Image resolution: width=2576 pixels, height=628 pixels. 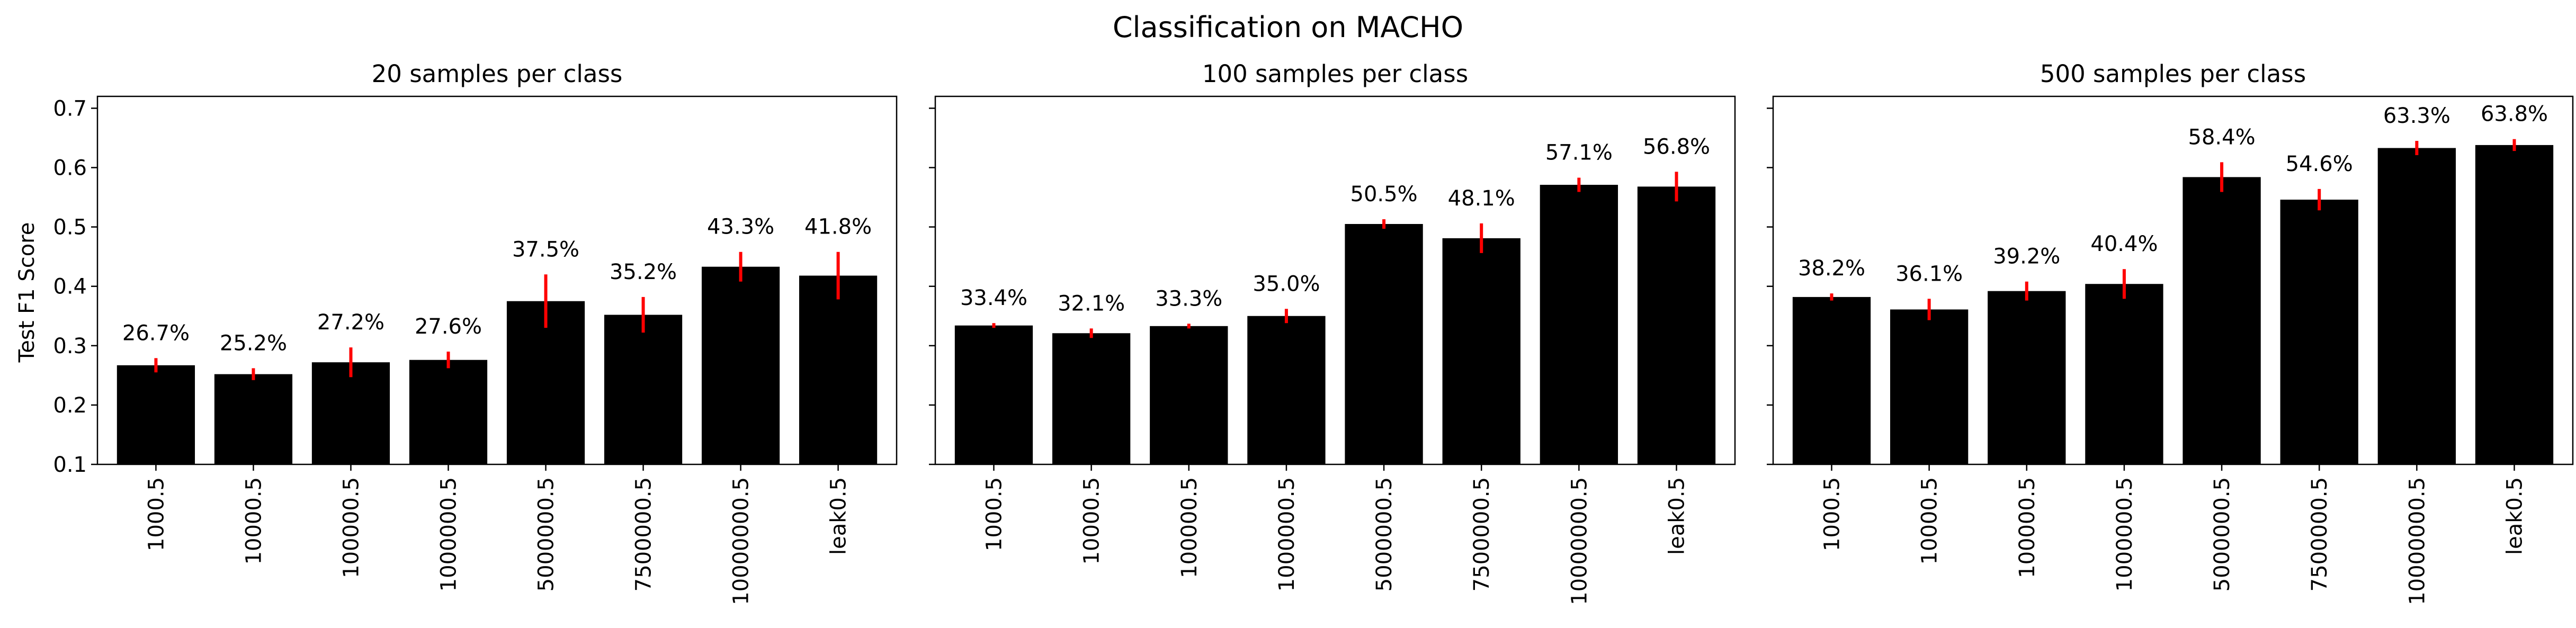 What do you see at coordinates (70, 346) in the screenshot?
I see `y-tick-label: 0.3` at bounding box center [70, 346].